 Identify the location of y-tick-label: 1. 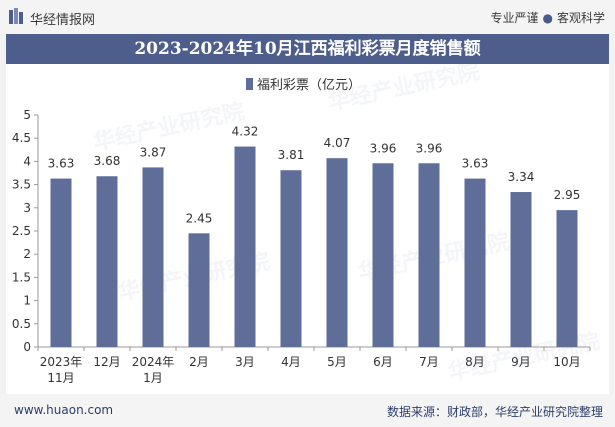
(27, 301).